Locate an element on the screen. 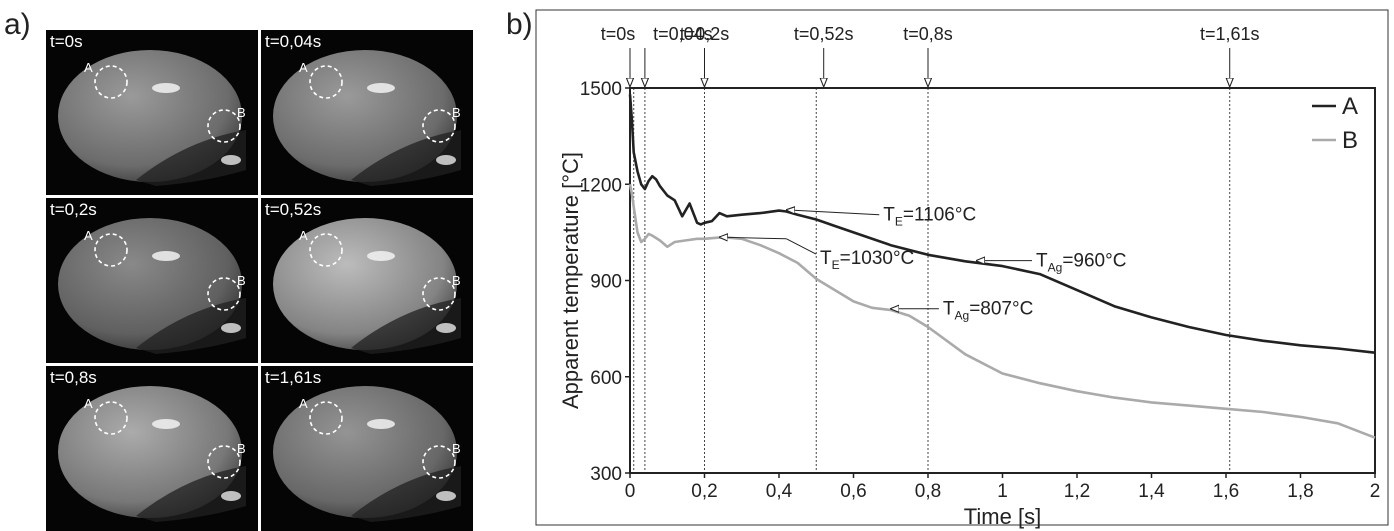 The width and height of the screenshot is (1394, 531). x-tick-label: 0,4 is located at coordinates (779, 491).